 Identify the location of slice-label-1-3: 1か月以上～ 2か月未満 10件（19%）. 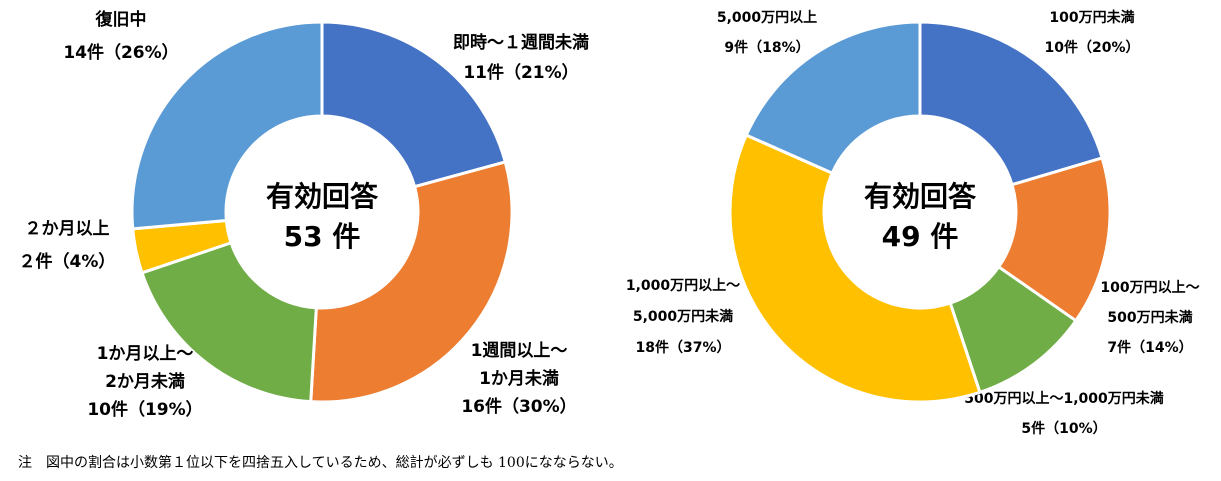
(144, 382).